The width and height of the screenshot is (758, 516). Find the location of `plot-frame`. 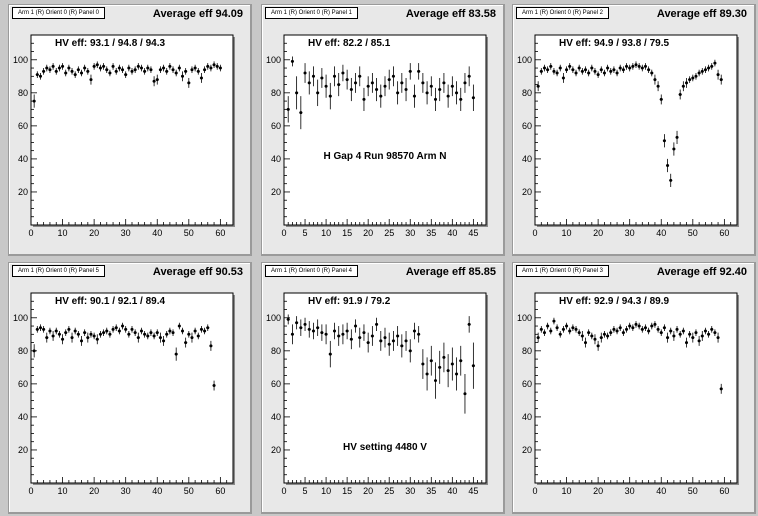

plot-frame is located at coordinates (132, 130).